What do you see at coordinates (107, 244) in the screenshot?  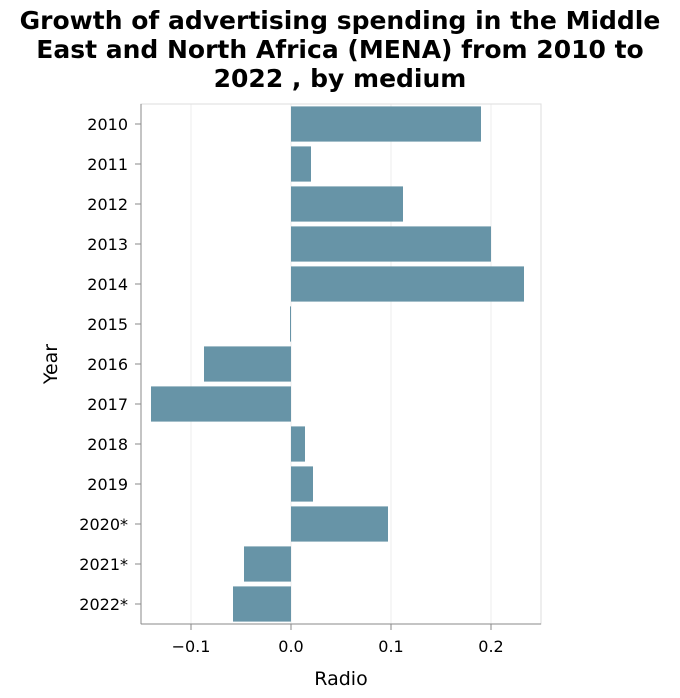 I see `y-tick-label: 2013` at bounding box center [107, 244].